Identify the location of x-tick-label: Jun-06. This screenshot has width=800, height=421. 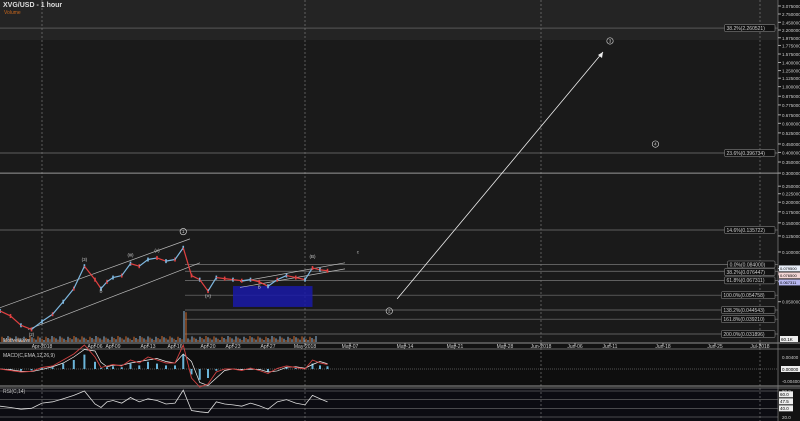
(575, 347).